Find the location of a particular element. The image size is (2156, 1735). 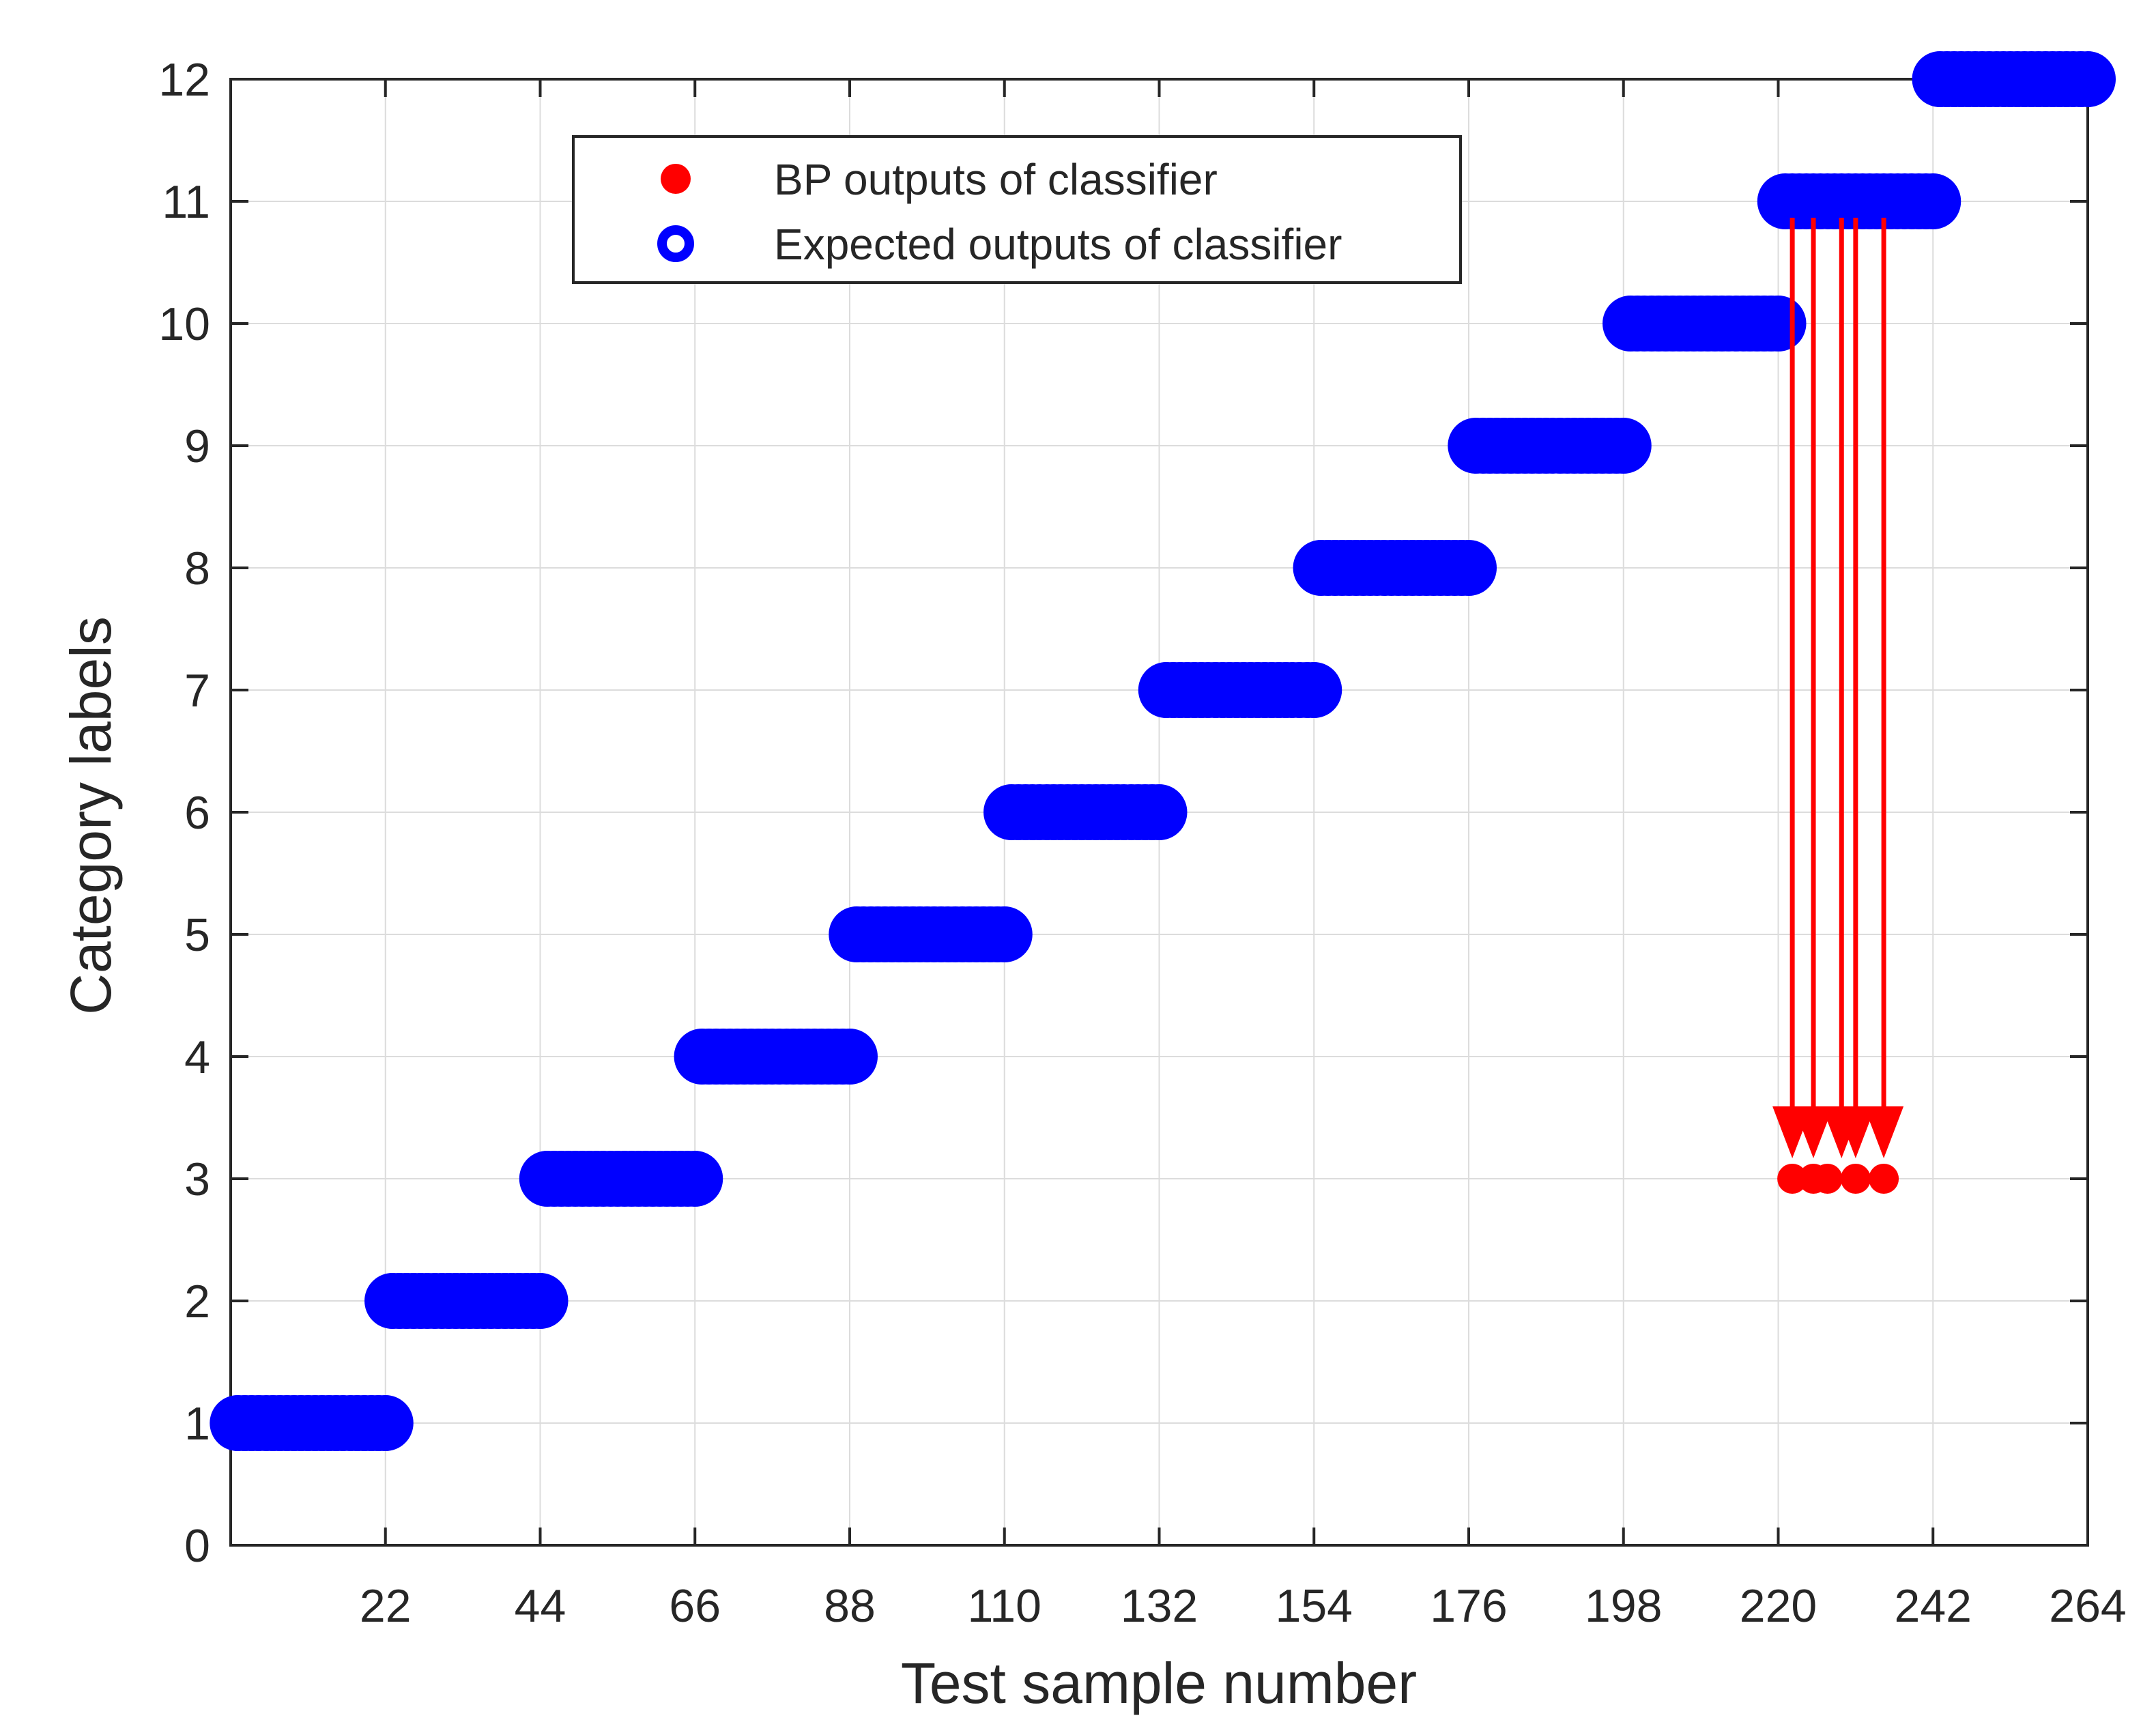

x-tick-label: 154 is located at coordinates (1314, 1606).